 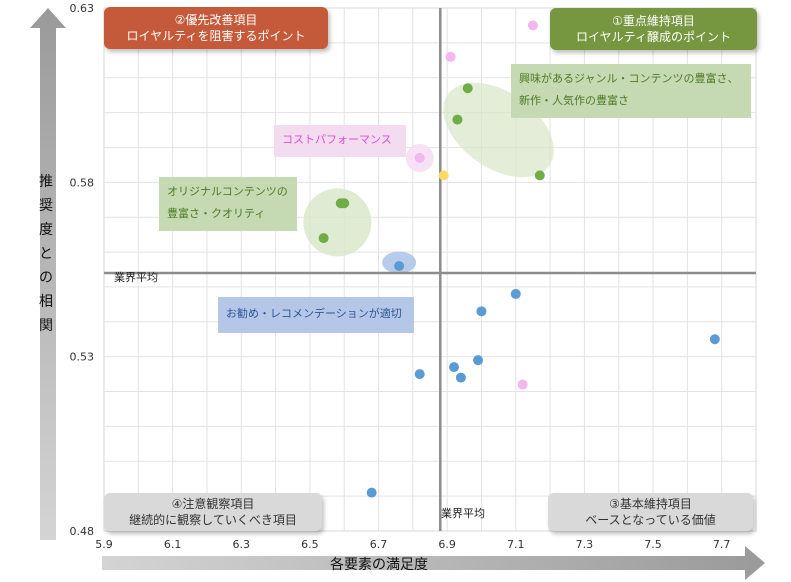 I want to click on y-tick-label: 0.58, so click(x=82, y=182).